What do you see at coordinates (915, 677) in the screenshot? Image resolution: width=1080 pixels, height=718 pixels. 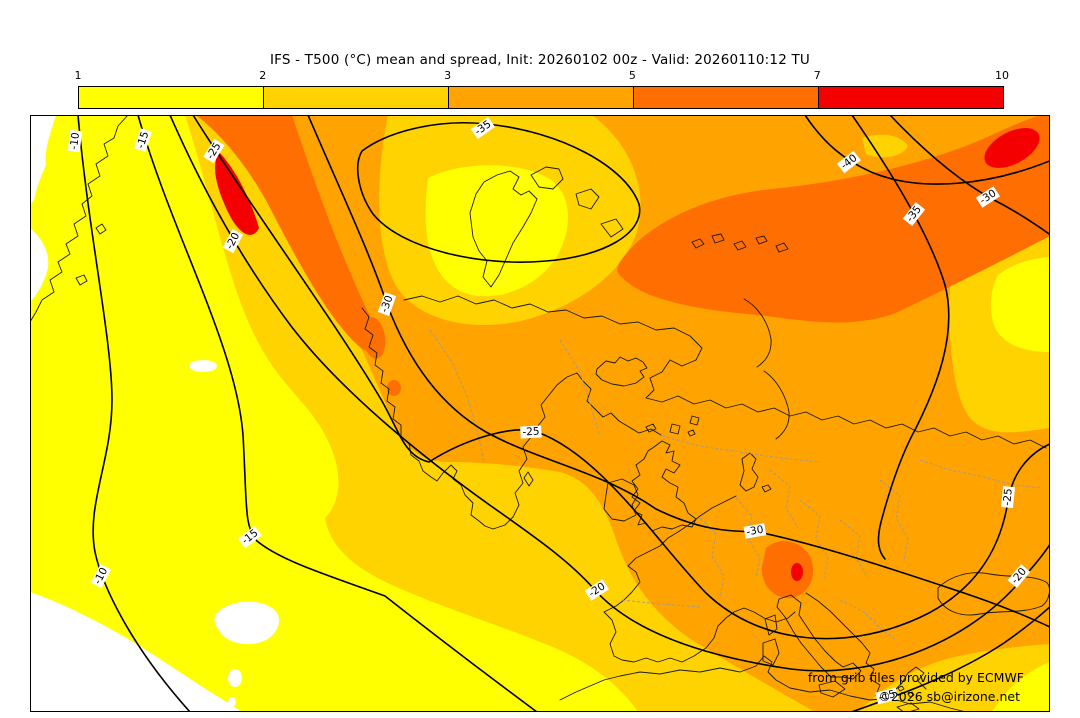 I see `attribution-source: from grib files provided by ECMWF` at bounding box center [915, 677].